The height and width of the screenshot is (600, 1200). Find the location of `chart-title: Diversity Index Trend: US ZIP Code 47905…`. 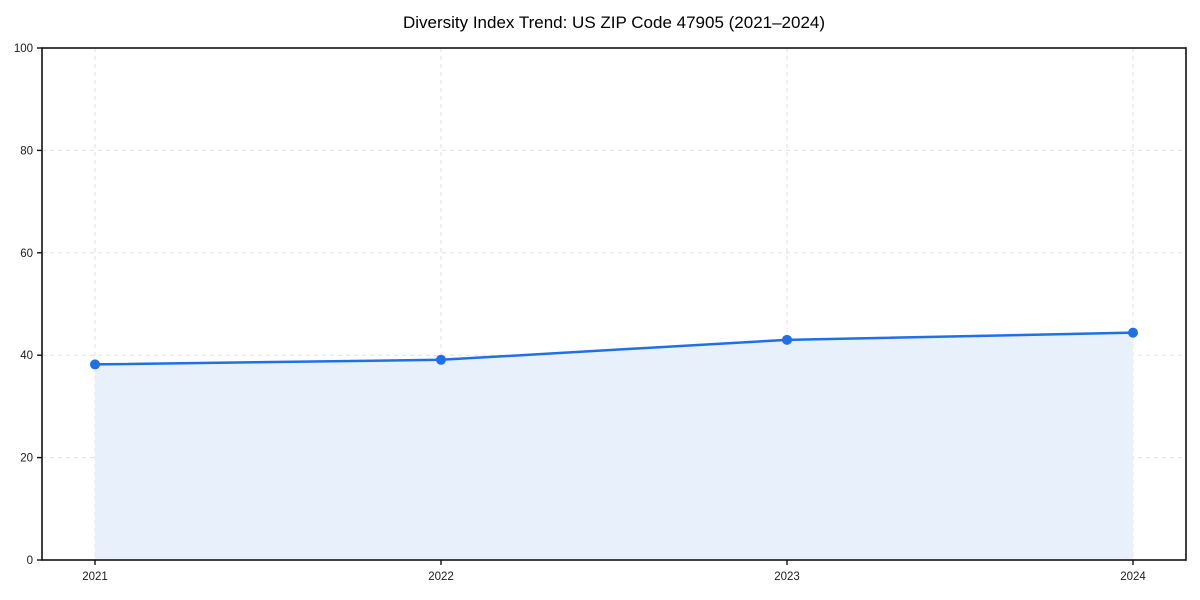

chart-title: Diversity Index Trend: US ZIP Code 47905… is located at coordinates (614, 22).